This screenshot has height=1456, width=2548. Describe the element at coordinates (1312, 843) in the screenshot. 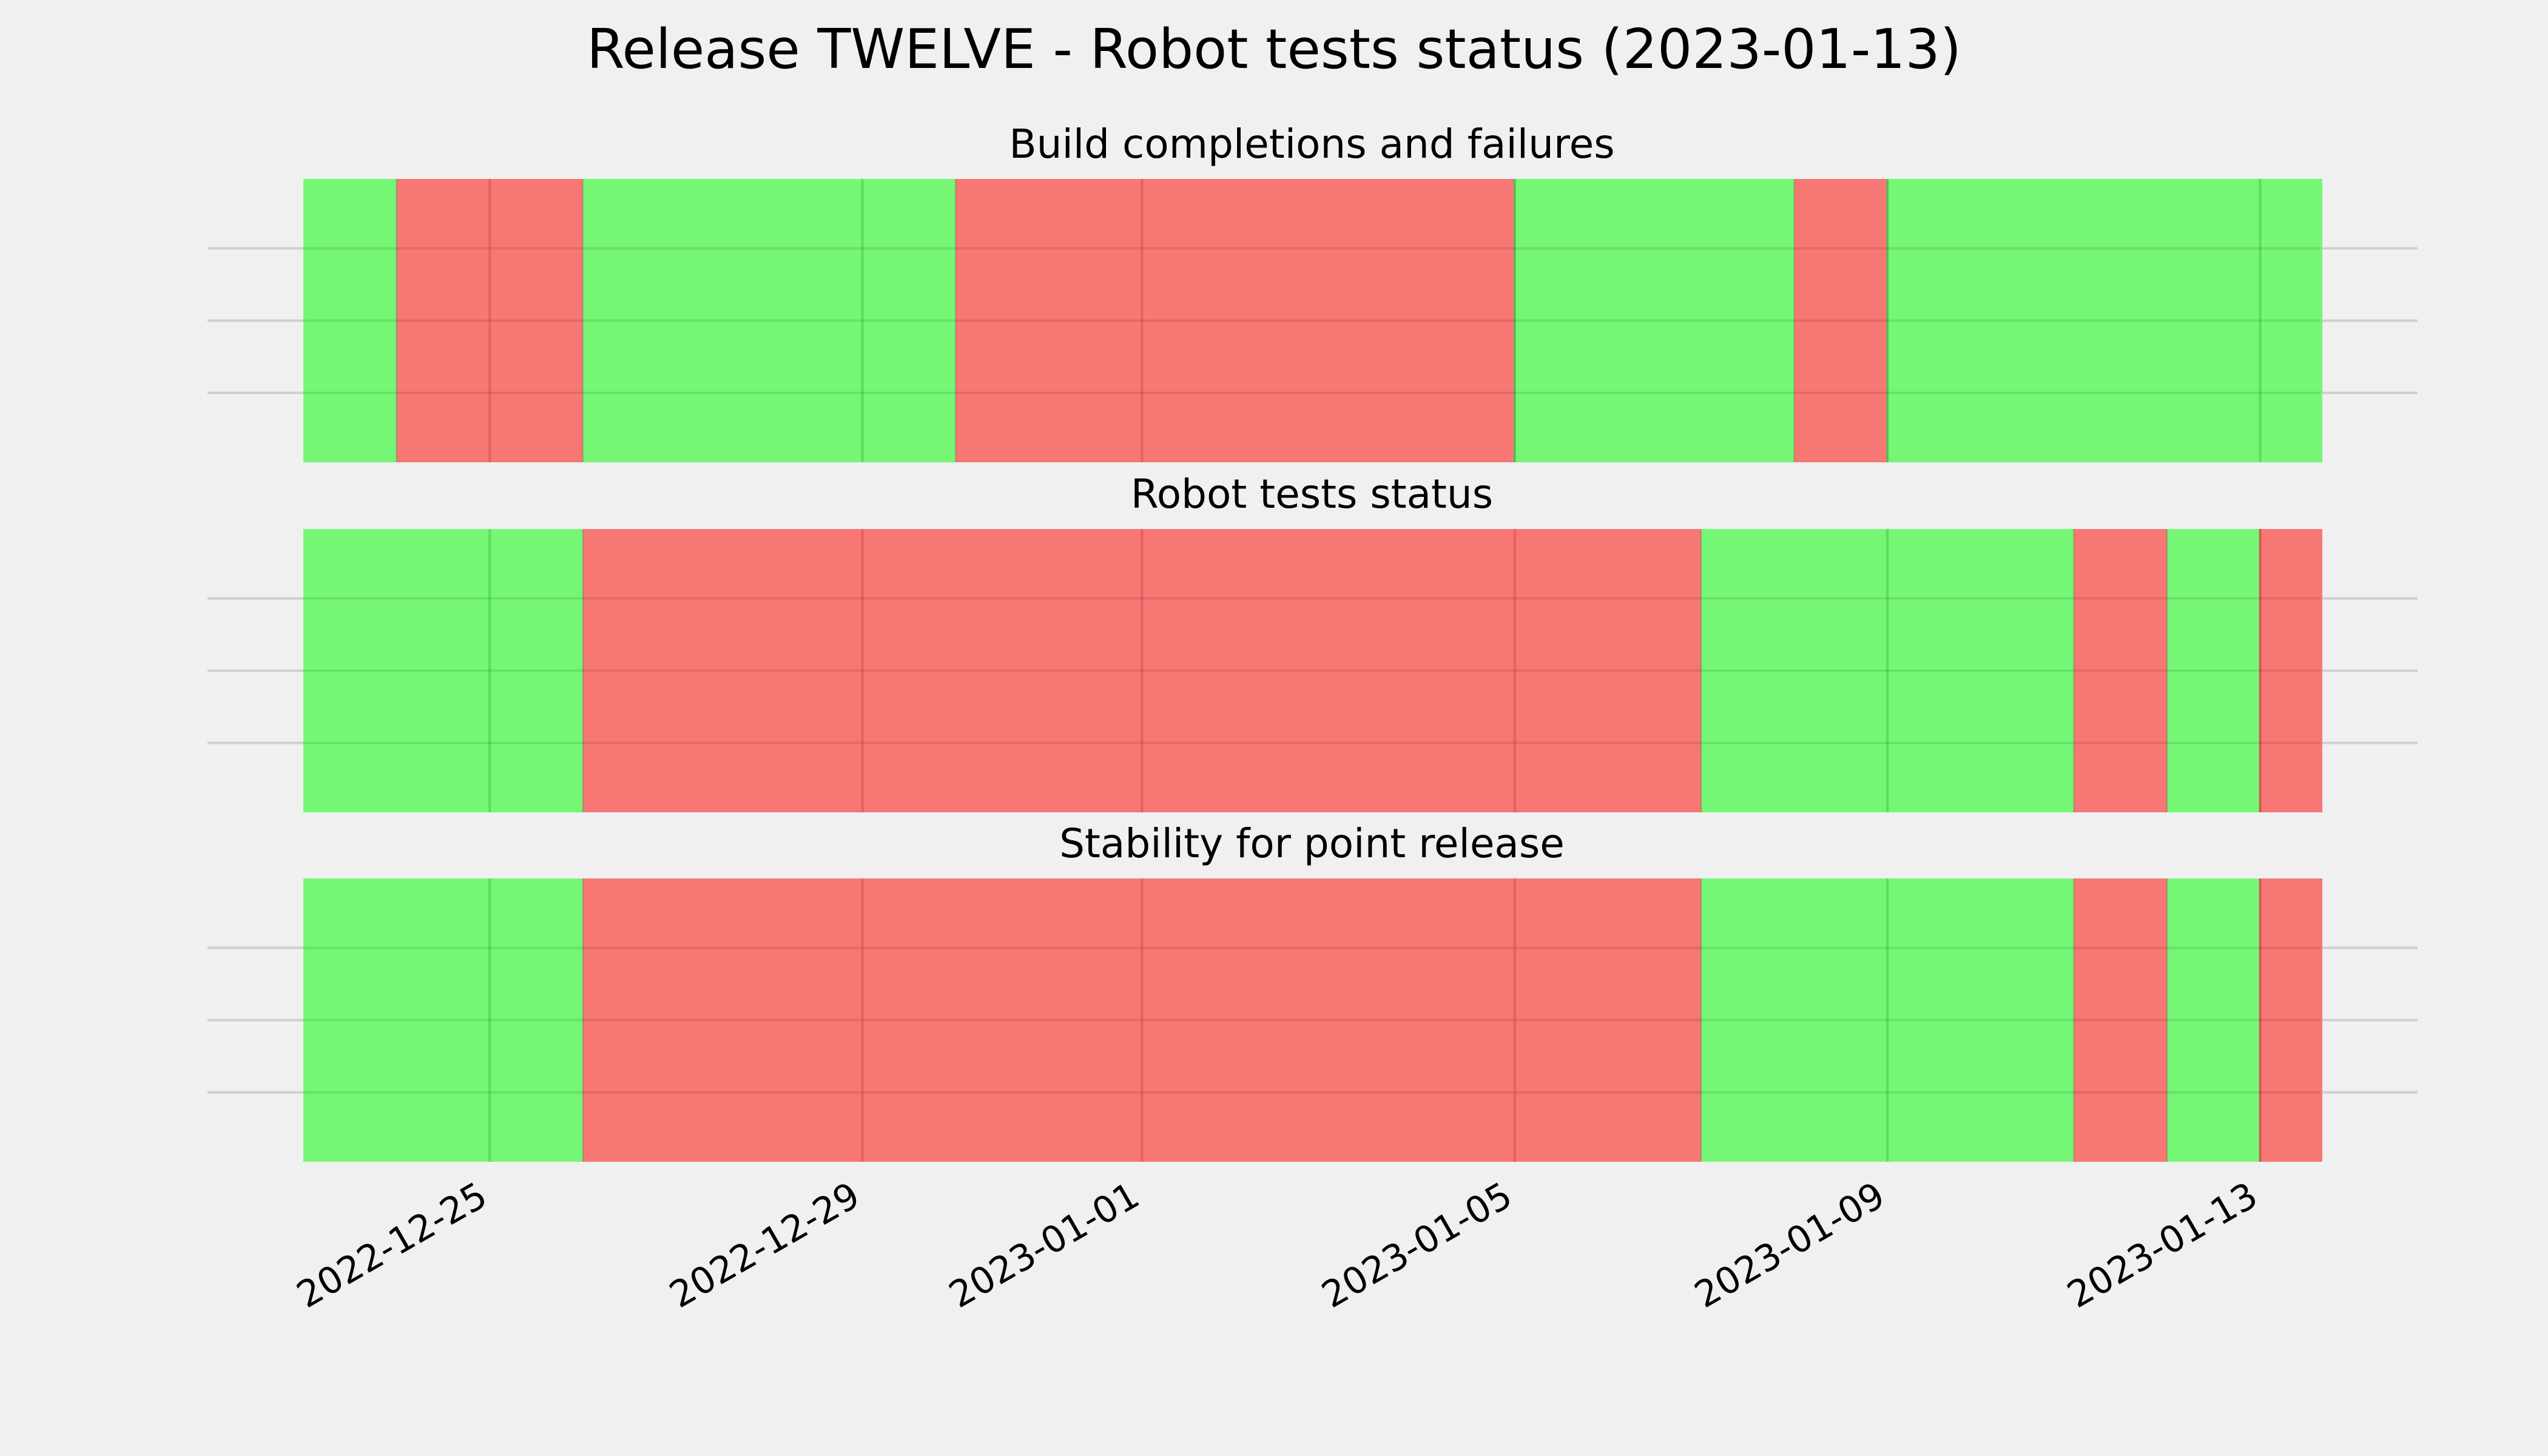

I see `panel-title: Stability for point release` at that location.